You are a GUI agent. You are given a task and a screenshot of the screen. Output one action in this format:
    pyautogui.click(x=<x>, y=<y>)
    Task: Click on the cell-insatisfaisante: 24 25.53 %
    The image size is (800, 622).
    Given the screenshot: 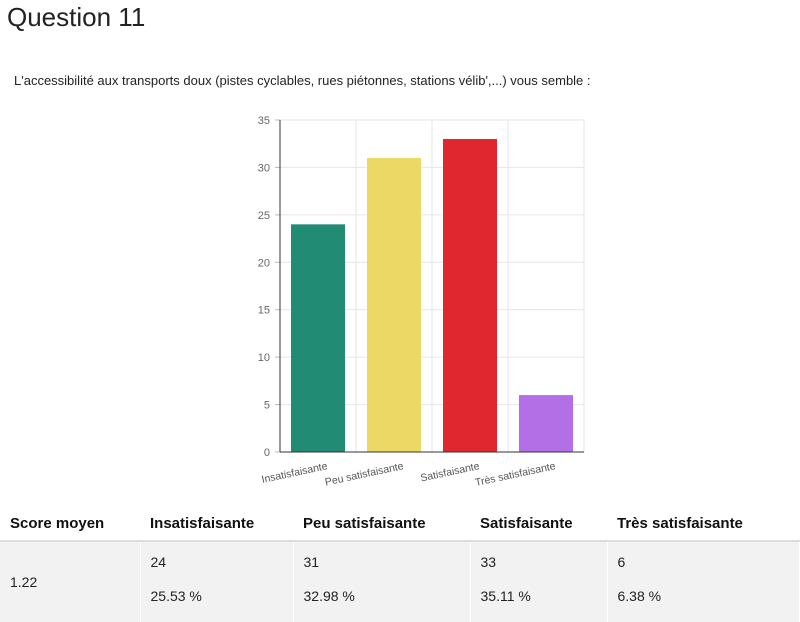 What is the action you would take?
    pyautogui.click(x=217, y=581)
    